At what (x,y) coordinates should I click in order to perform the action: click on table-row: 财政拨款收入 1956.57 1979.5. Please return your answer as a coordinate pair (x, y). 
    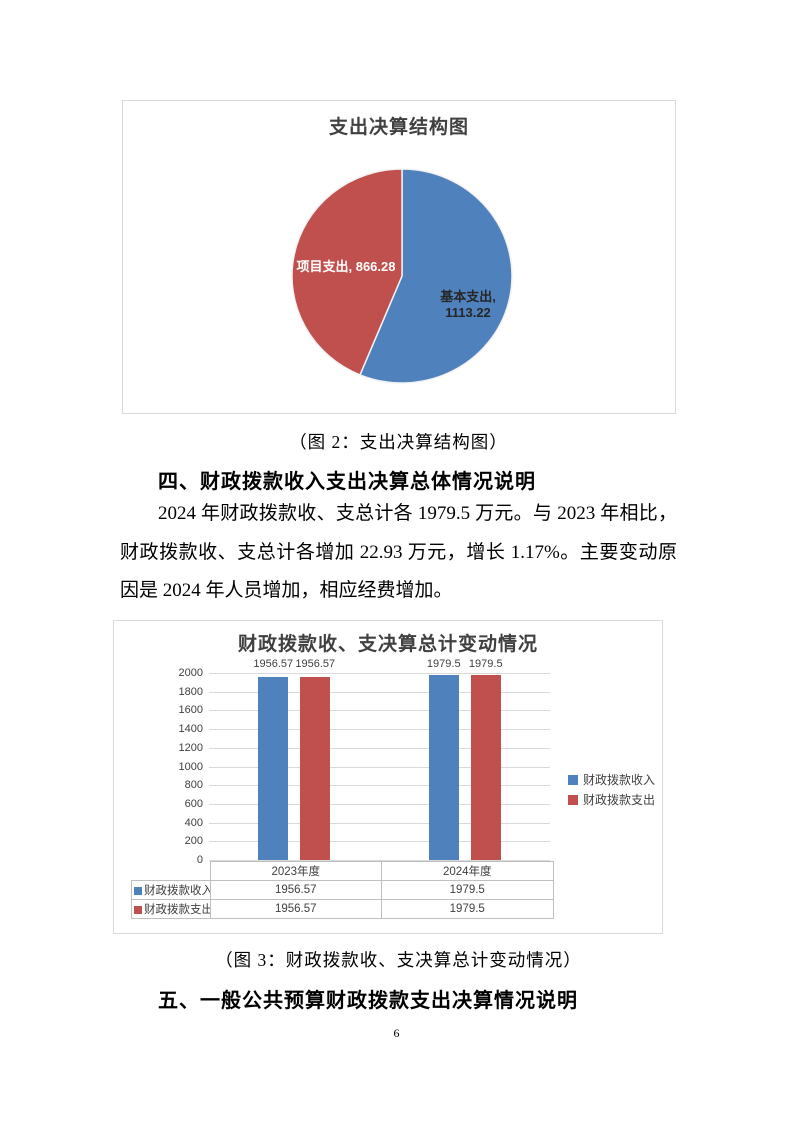
    Looking at the image, I should click on (342, 890).